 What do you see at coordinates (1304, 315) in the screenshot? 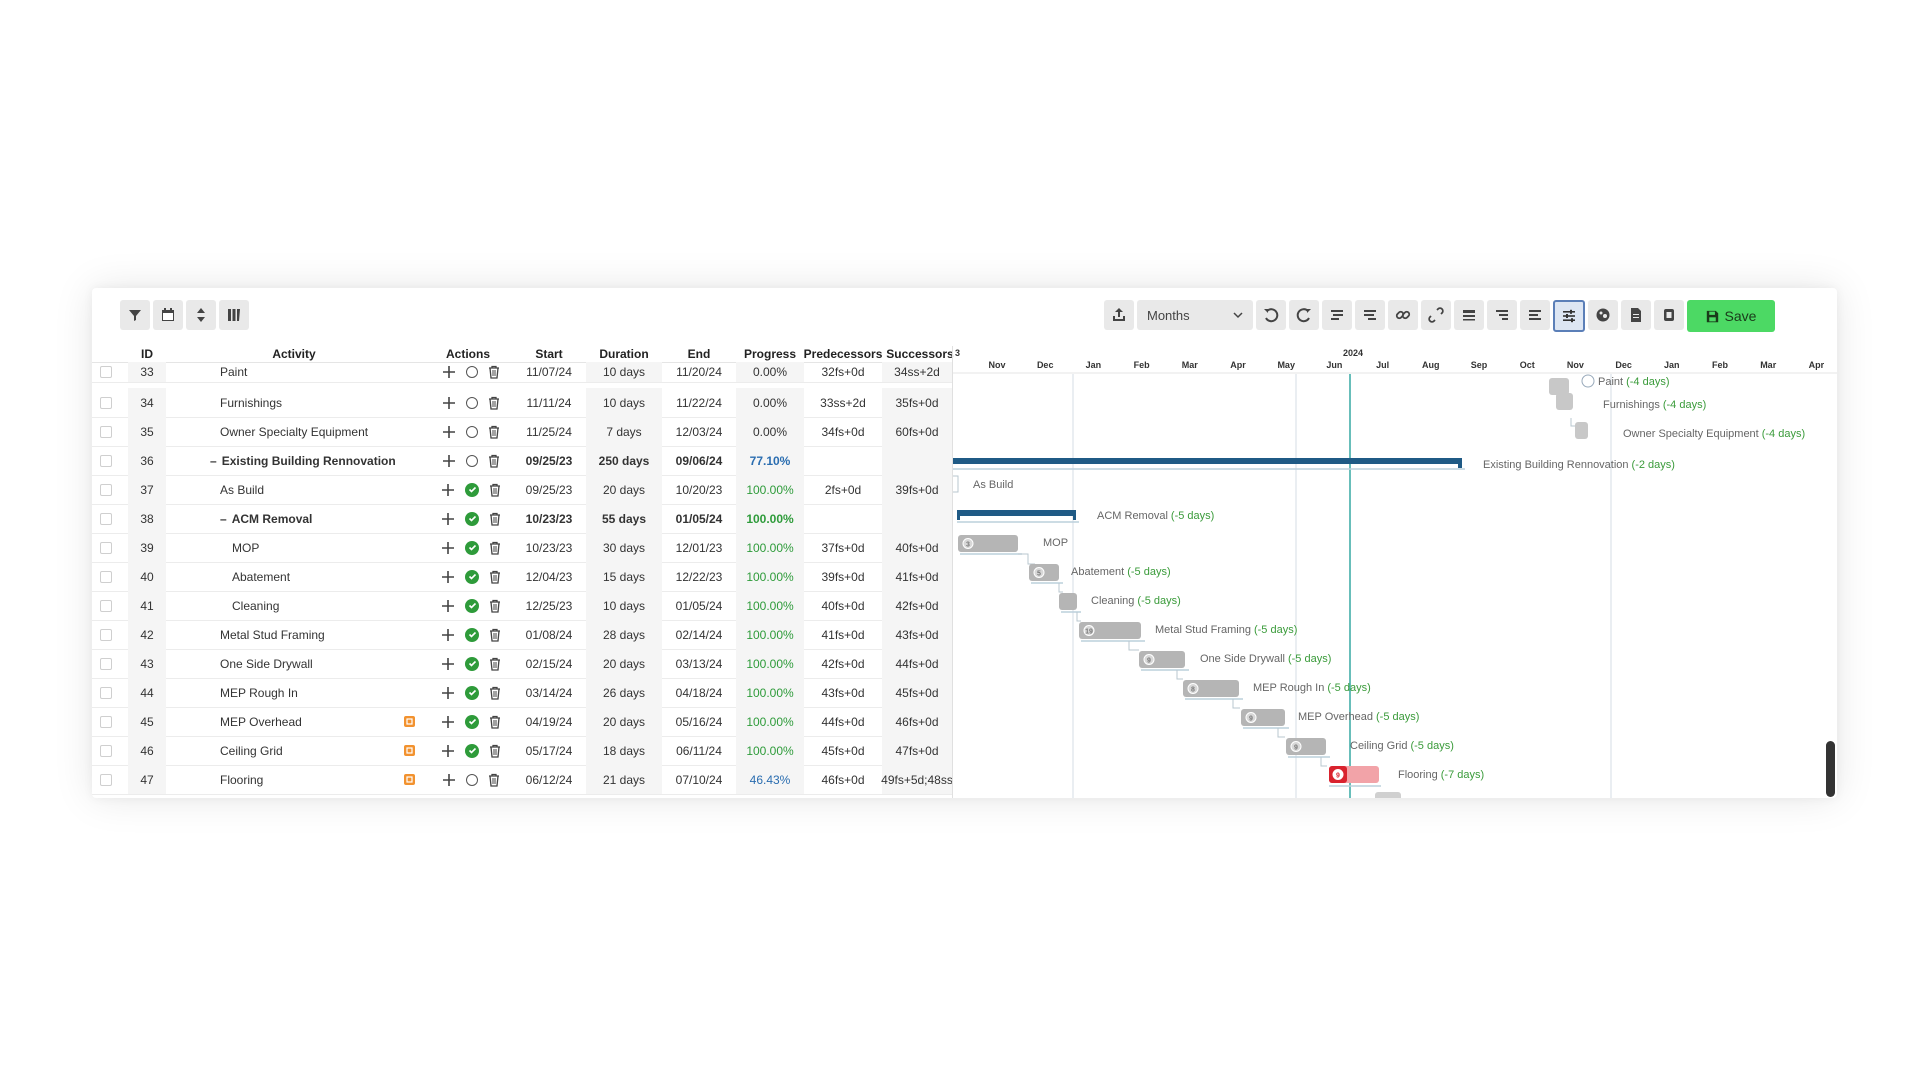
I see `redo-button` at bounding box center [1304, 315].